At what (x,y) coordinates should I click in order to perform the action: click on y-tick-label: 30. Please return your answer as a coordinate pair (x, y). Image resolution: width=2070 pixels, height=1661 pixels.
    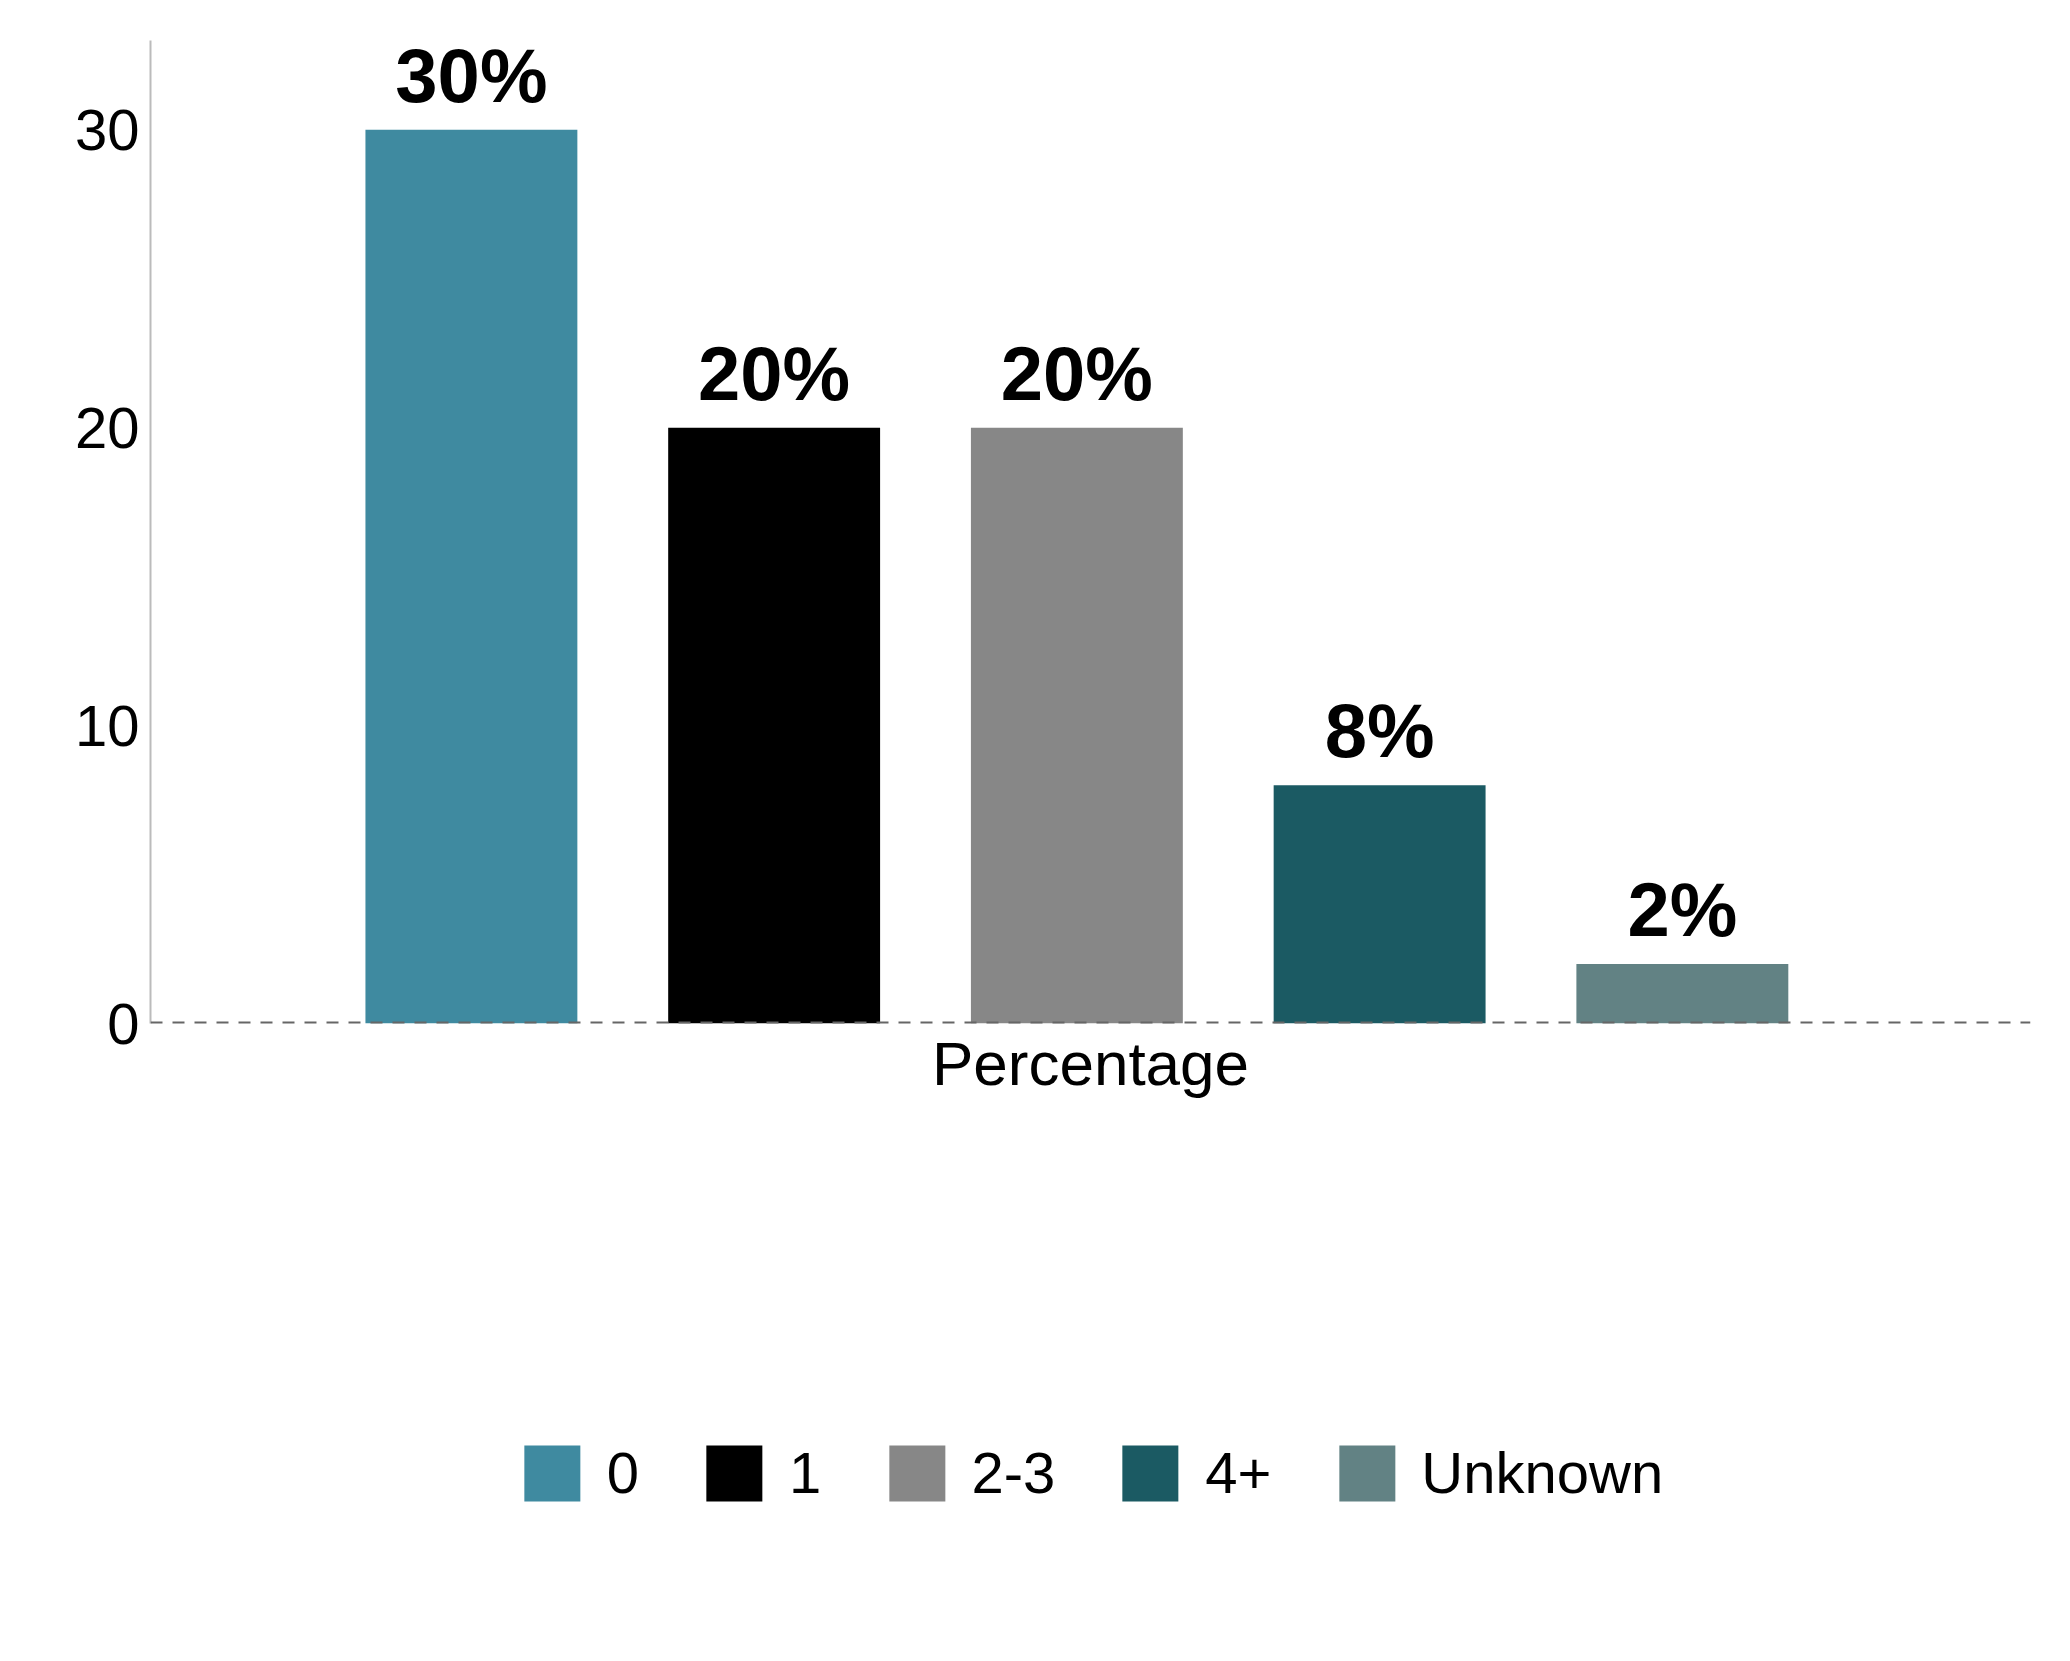
    Looking at the image, I should click on (107, 129).